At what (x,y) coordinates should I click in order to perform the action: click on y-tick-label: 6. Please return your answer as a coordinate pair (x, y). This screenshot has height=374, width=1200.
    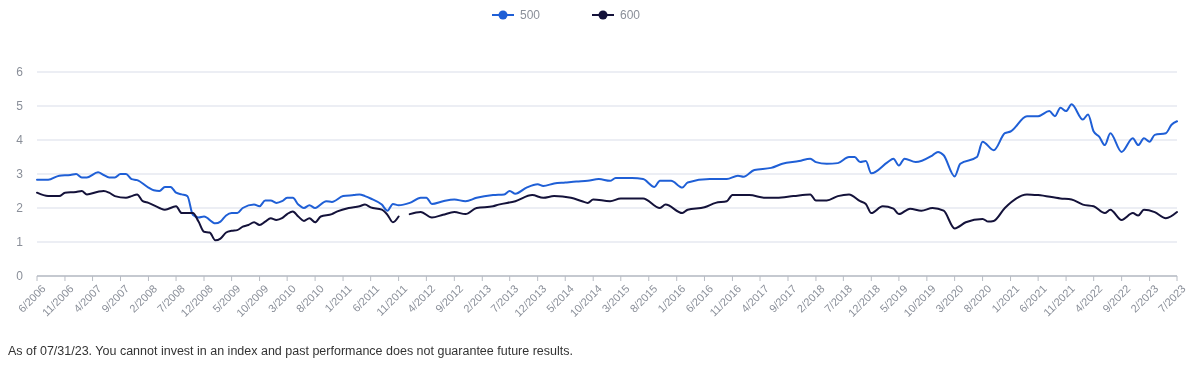
    Looking at the image, I should click on (20, 72).